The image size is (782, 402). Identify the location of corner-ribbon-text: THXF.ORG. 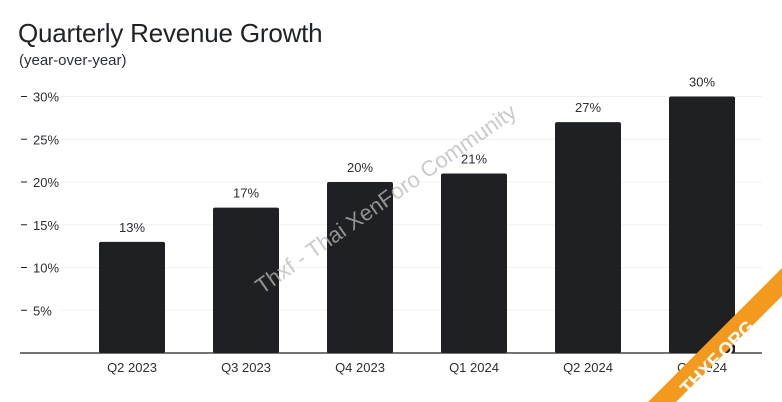
(718, 358).